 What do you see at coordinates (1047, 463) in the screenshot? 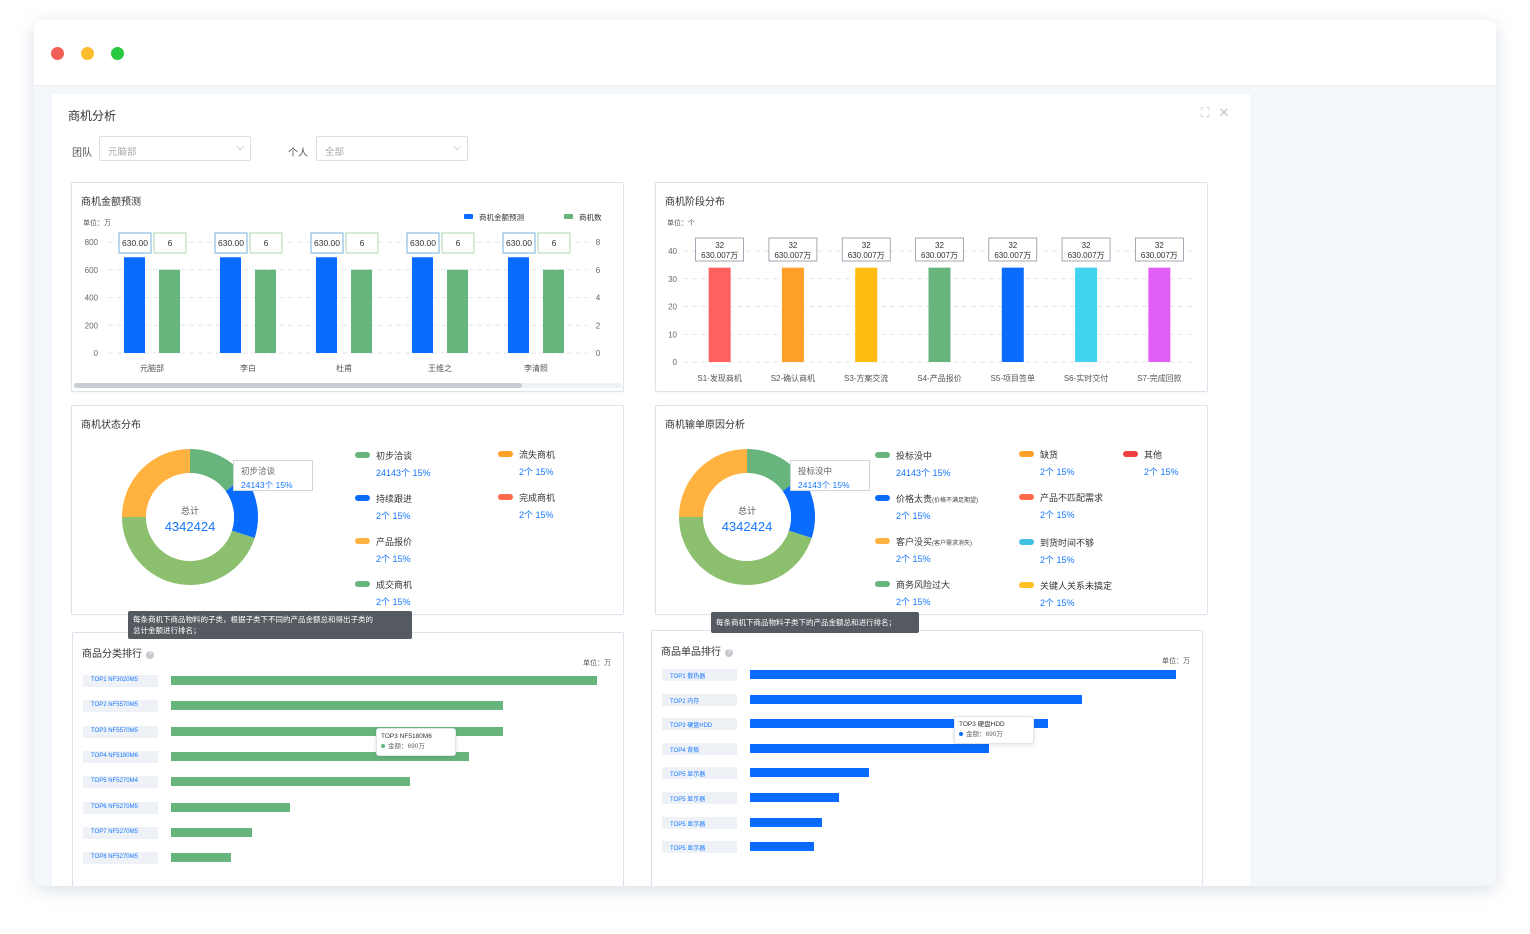
I see `loss-legend-item: 缺货 2个 15%` at bounding box center [1047, 463].